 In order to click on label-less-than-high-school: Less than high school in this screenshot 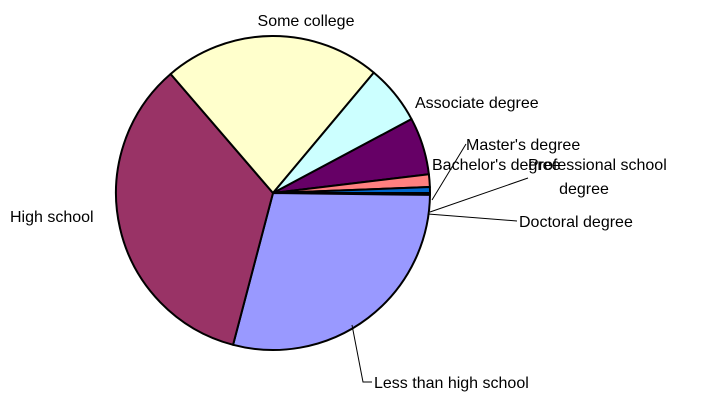, I will do `click(451, 383)`.